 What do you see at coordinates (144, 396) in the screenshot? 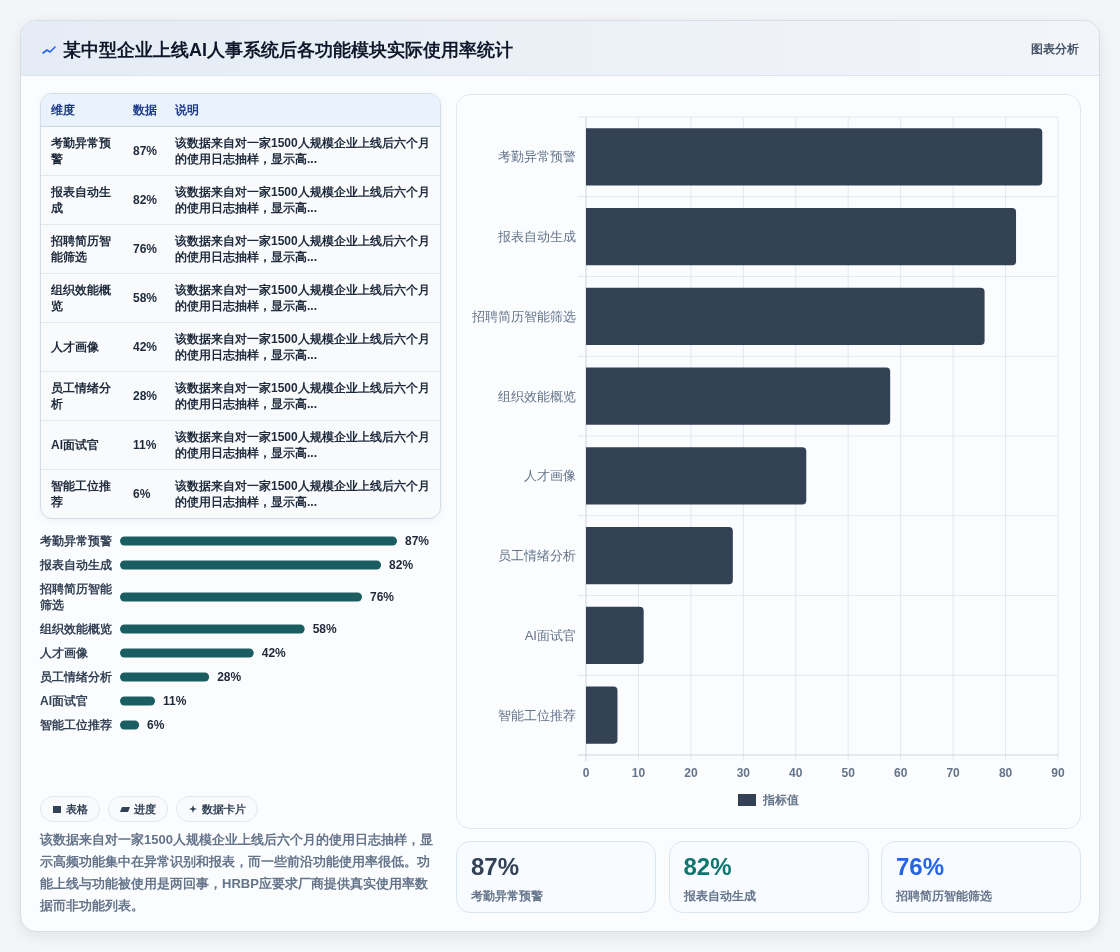
I see `cell: 28%` at bounding box center [144, 396].